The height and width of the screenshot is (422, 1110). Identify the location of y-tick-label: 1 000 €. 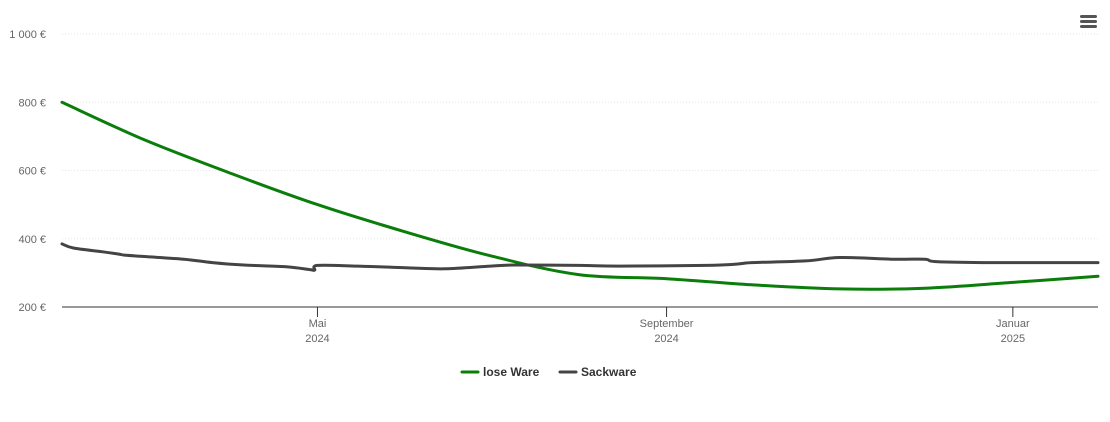
(27, 35).